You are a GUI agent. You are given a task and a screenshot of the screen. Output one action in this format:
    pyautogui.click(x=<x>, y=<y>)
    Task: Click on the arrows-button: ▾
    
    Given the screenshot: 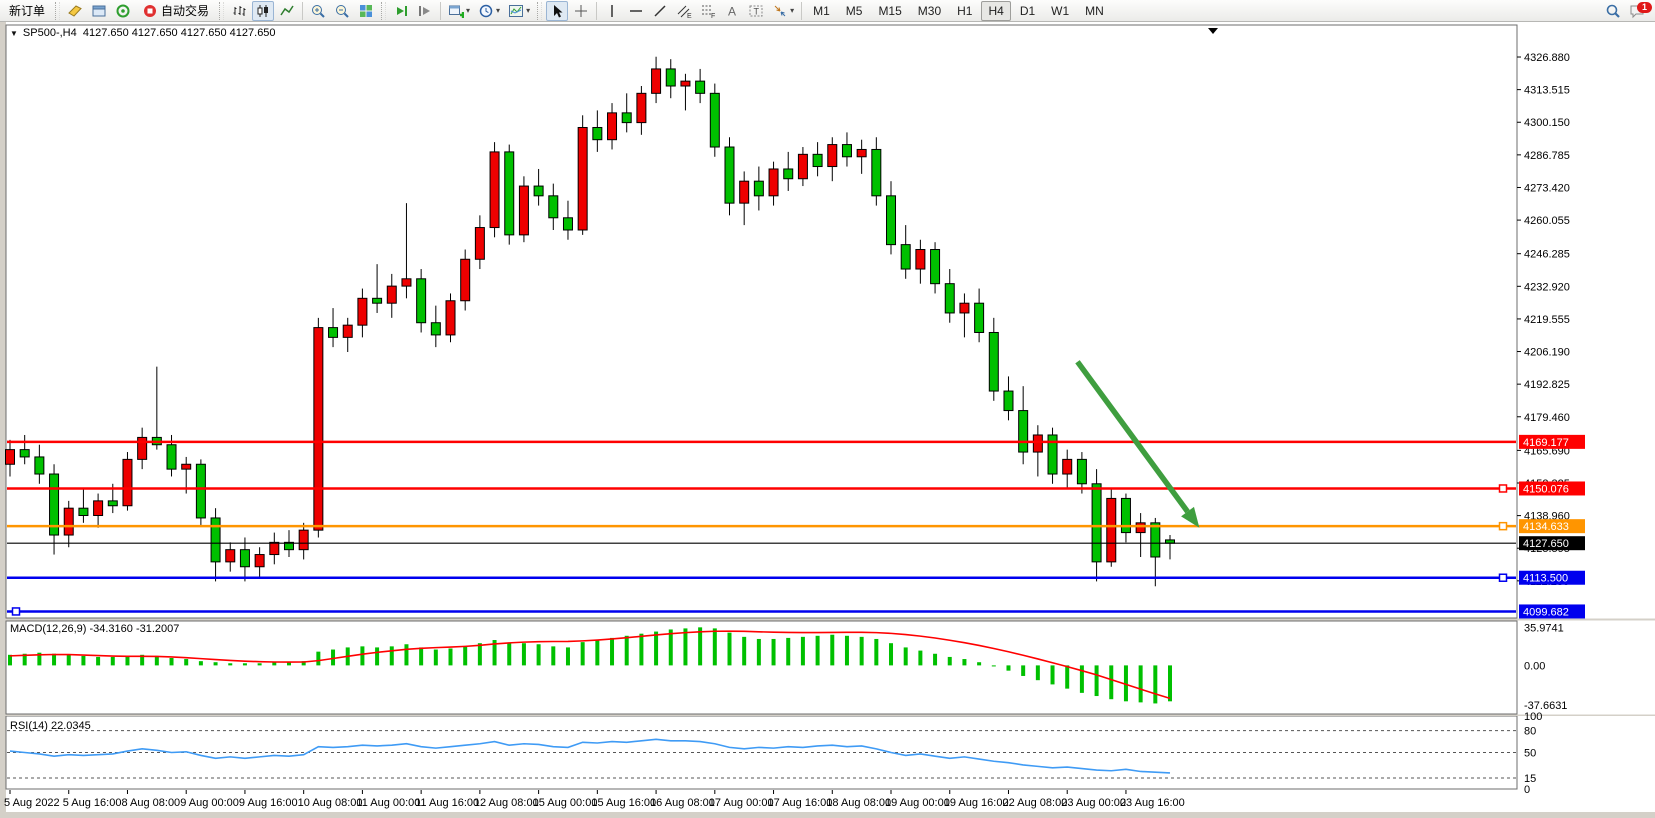 What is the action you would take?
    pyautogui.click(x=783, y=11)
    